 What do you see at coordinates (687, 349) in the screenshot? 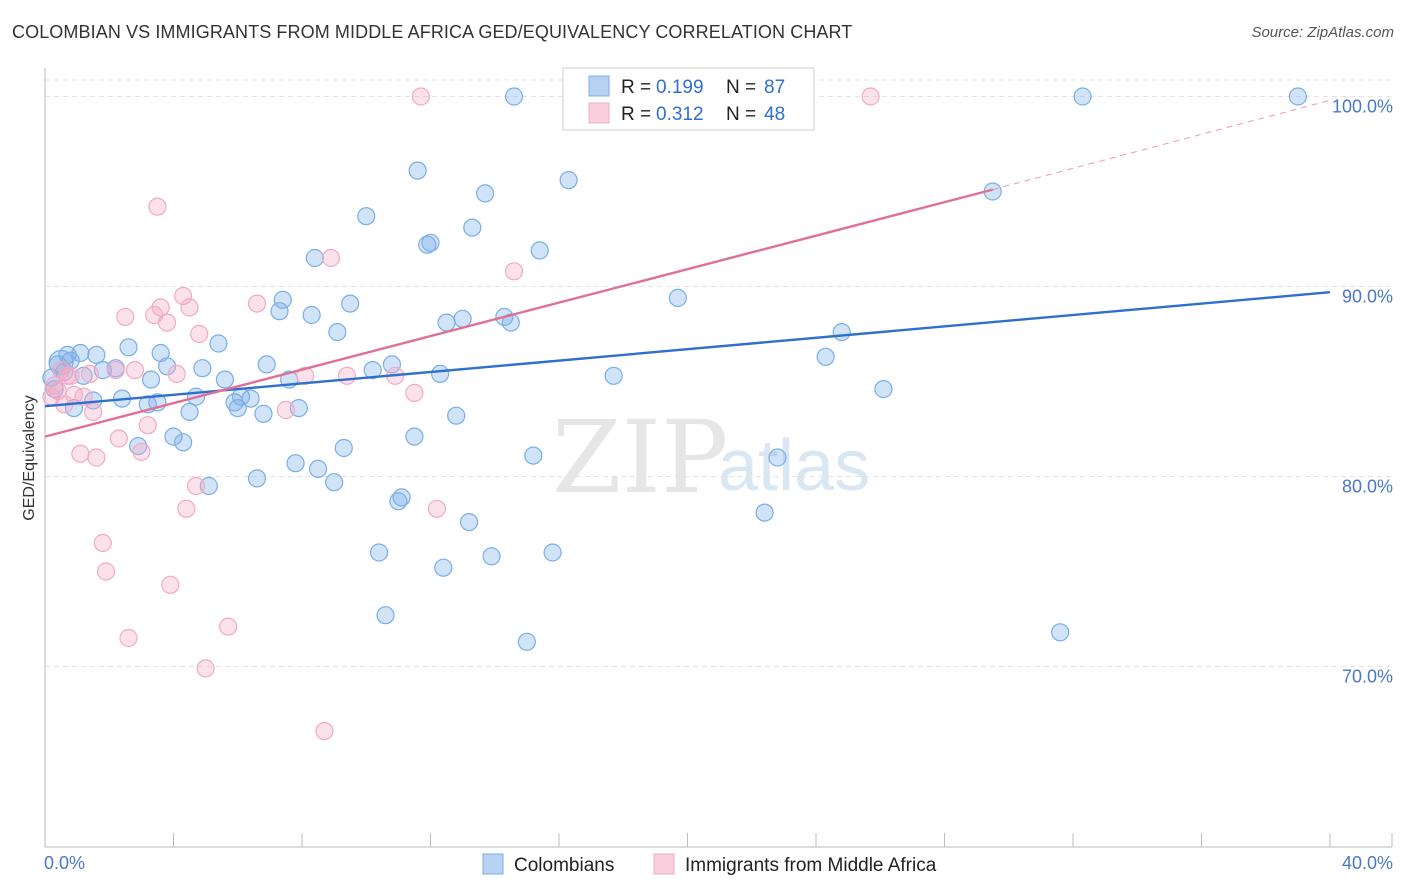
I see `colombian-trend-line` at bounding box center [687, 349].